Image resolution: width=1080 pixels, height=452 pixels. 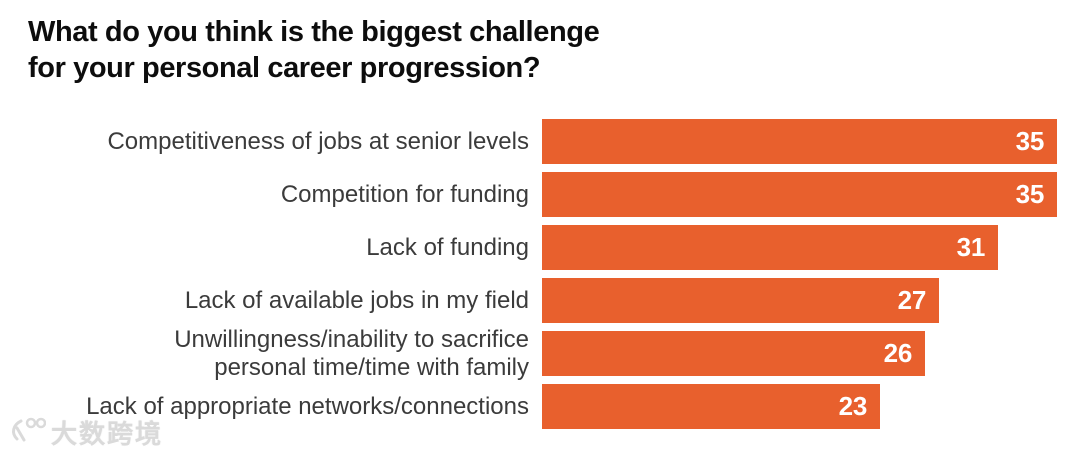 What do you see at coordinates (540, 247) in the screenshot?
I see `bar-row: Lack of funding 31` at bounding box center [540, 247].